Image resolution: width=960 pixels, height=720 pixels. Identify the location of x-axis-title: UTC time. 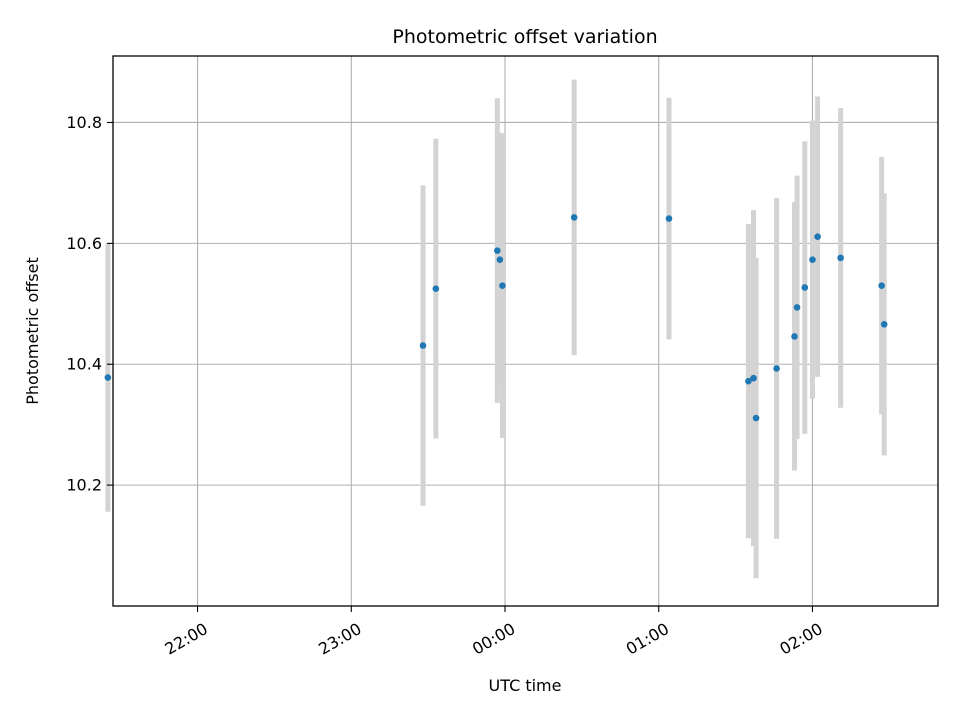
(525, 685).